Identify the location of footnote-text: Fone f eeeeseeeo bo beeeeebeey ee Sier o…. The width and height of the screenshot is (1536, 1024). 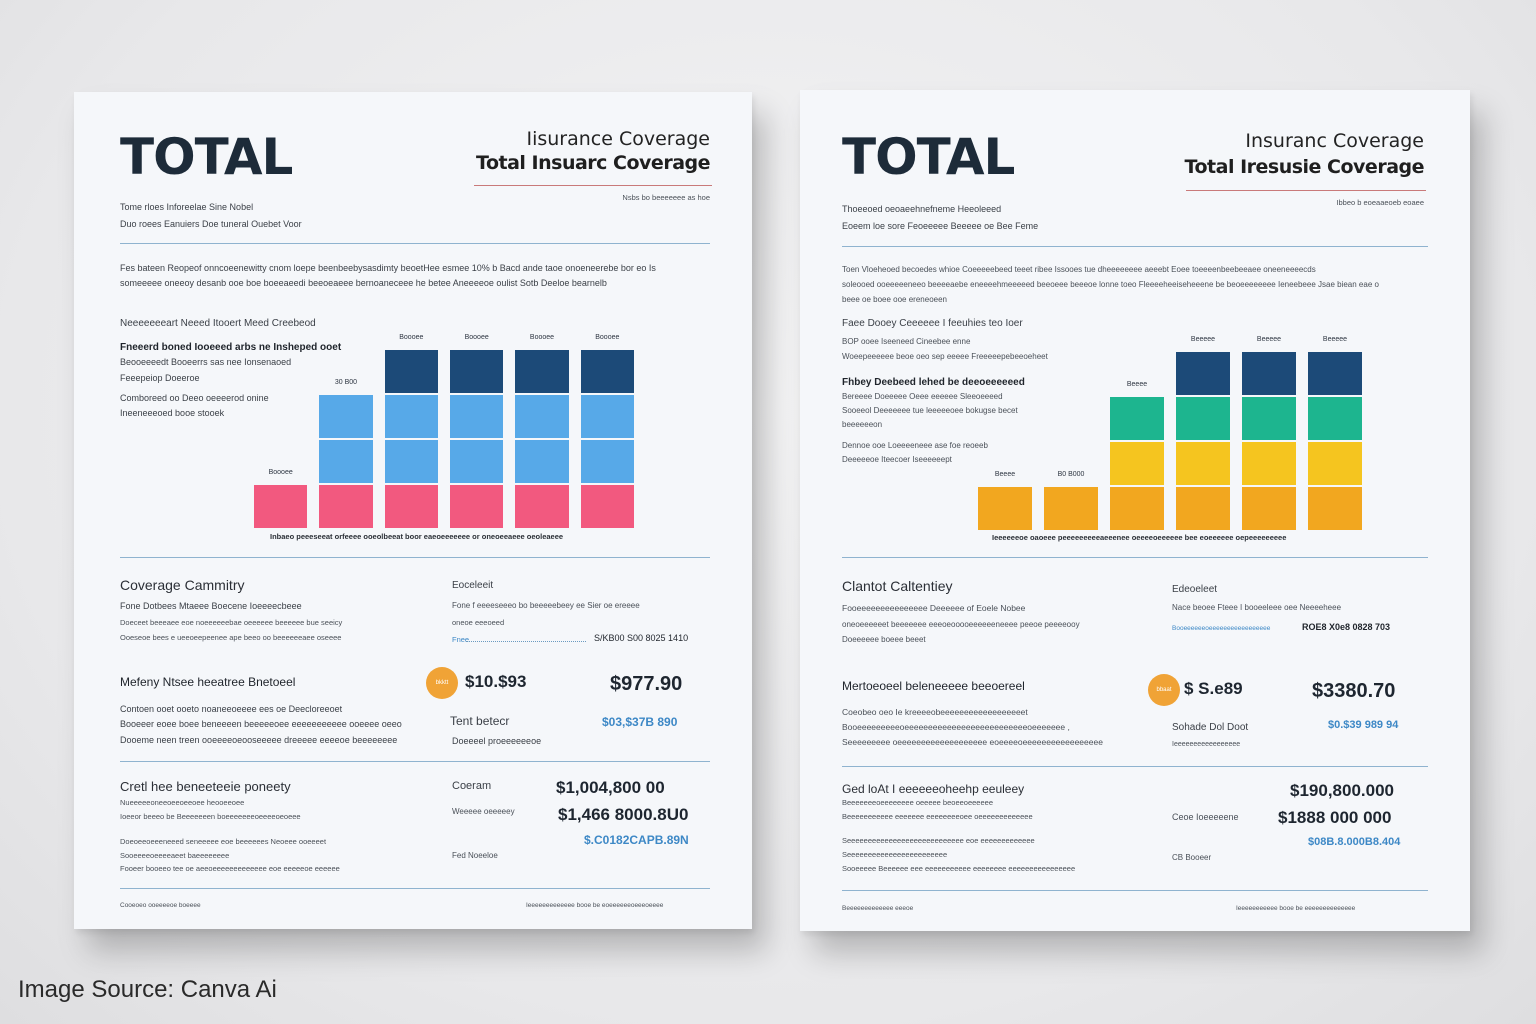
(546, 605).